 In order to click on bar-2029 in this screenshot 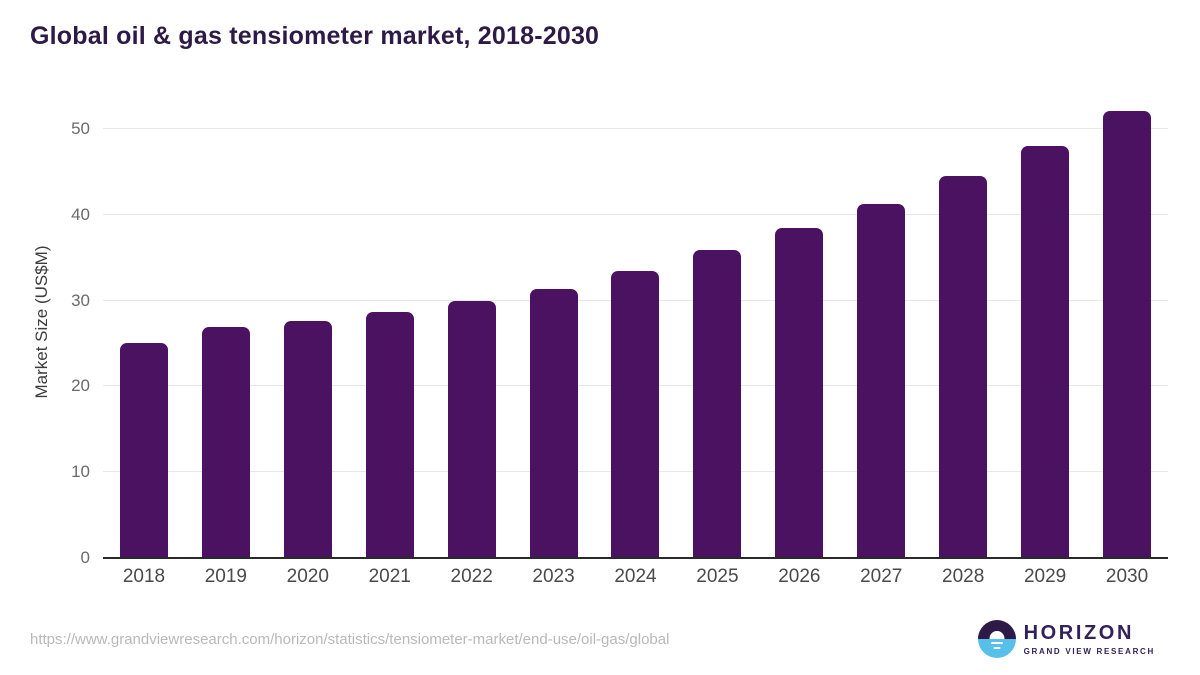, I will do `click(1045, 352)`.